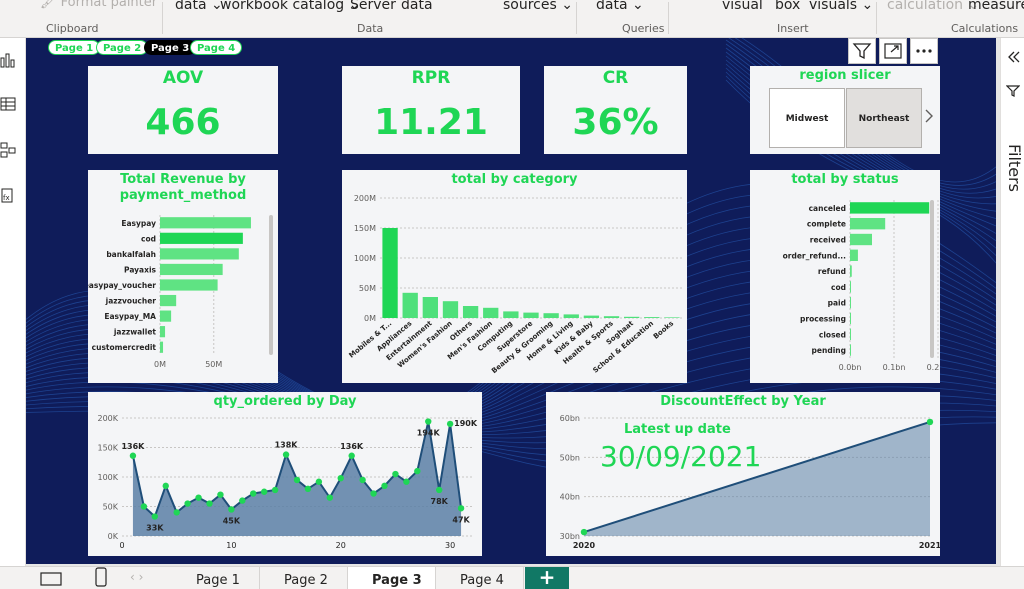 This screenshot has width=1024, height=589. What do you see at coordinates (365, 198) in the screenshot?
I see `tick-label: 200M` at bounding box center [365, 198].